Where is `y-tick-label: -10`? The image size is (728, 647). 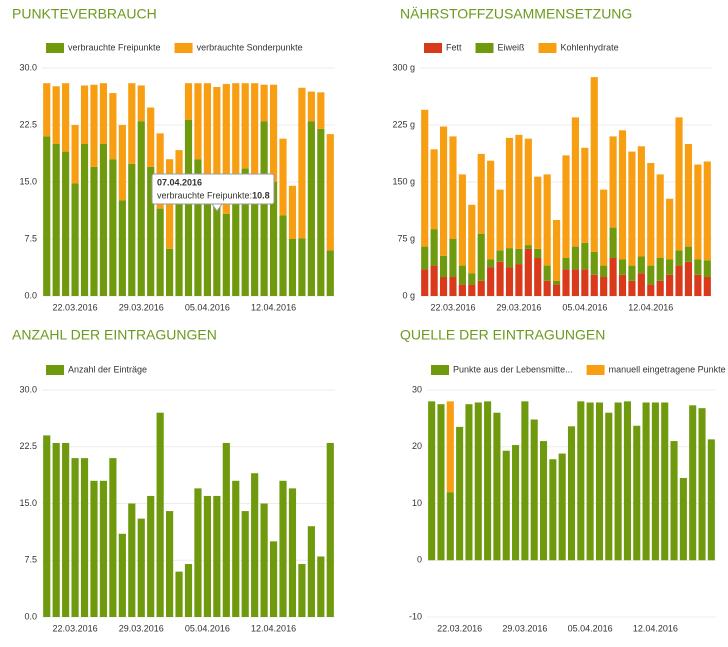
y-tick-label: -10 is located at coordinates (415, 616).